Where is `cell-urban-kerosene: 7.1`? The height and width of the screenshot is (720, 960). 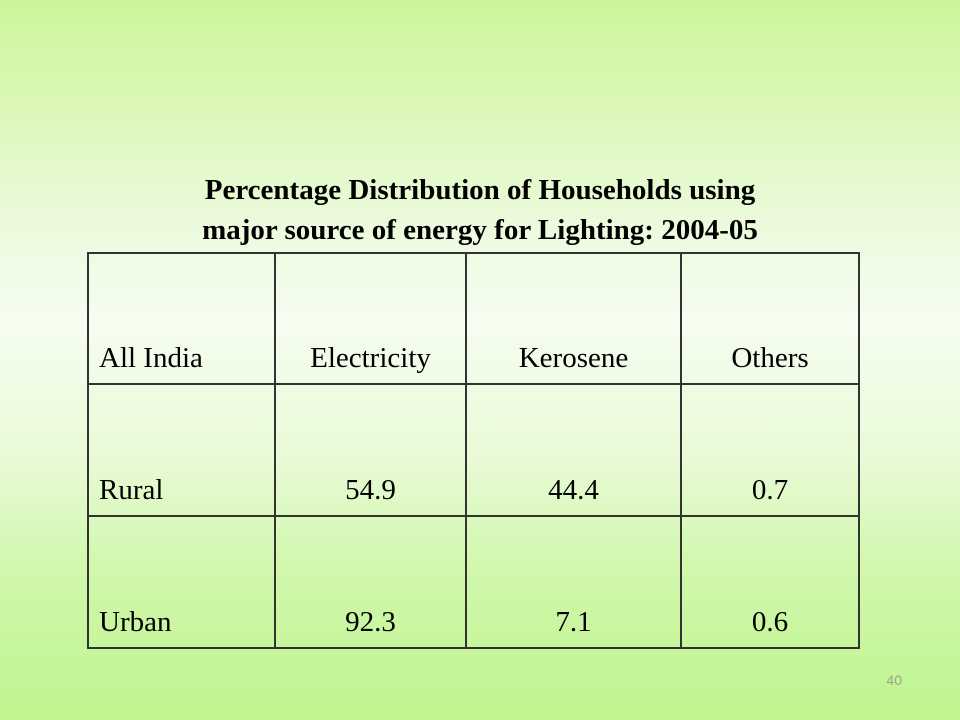
cell-urban-kerosene: 7.1 is located at coordinates (573, 582).